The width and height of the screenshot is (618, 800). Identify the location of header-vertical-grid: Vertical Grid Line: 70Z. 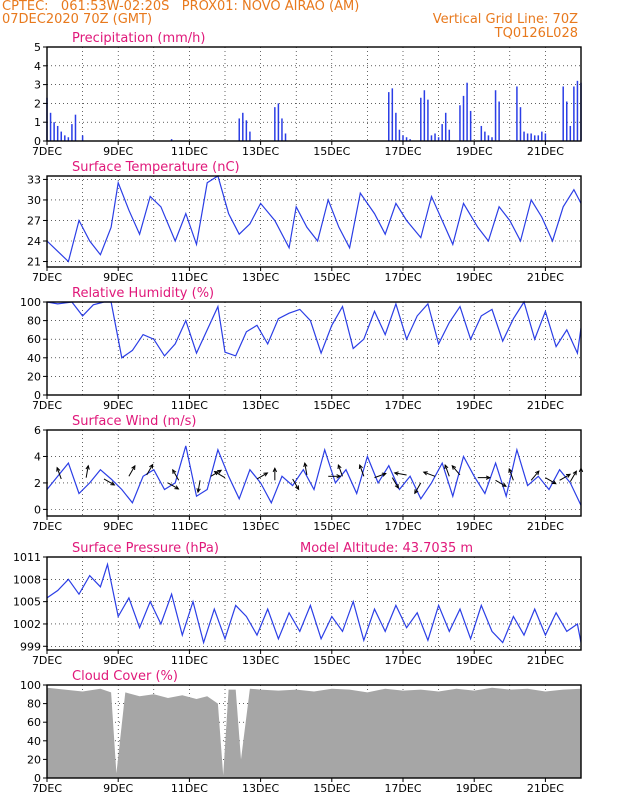
(505, 19).